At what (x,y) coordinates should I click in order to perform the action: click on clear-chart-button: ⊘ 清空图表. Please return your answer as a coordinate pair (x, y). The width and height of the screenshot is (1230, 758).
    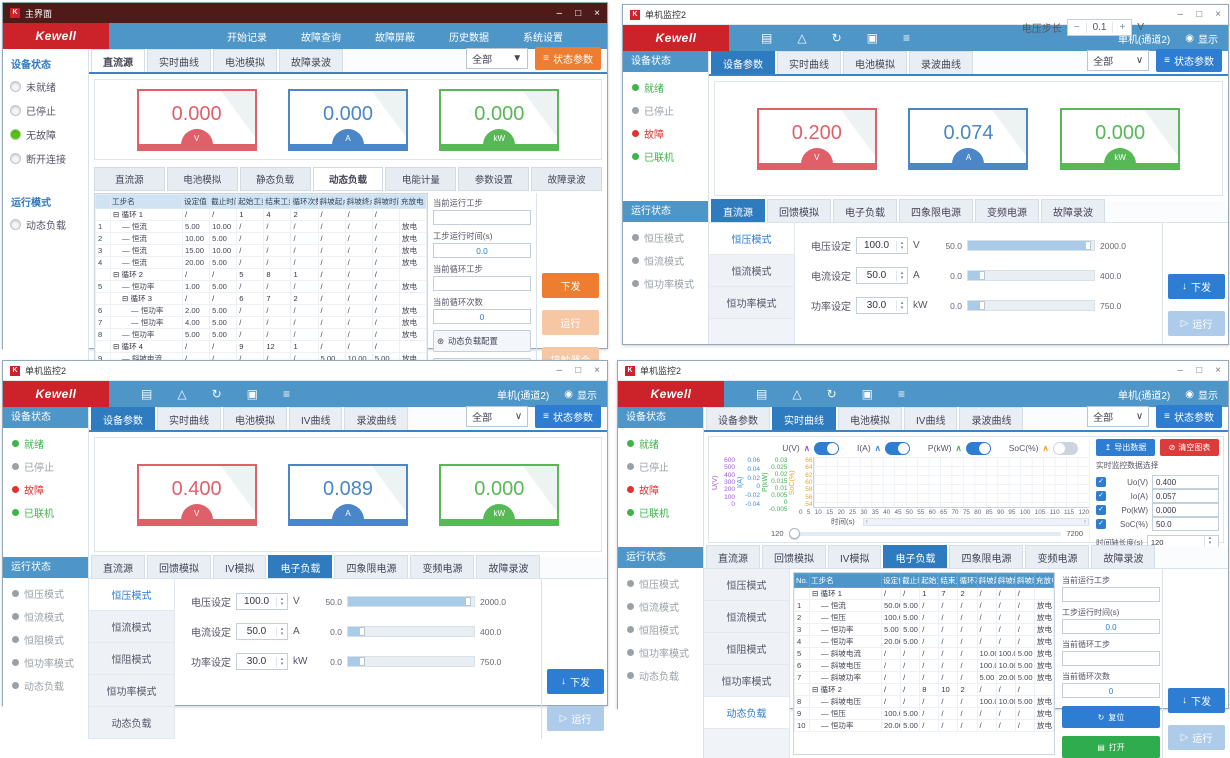
    Looking at the image, I should click on (1189, 447).